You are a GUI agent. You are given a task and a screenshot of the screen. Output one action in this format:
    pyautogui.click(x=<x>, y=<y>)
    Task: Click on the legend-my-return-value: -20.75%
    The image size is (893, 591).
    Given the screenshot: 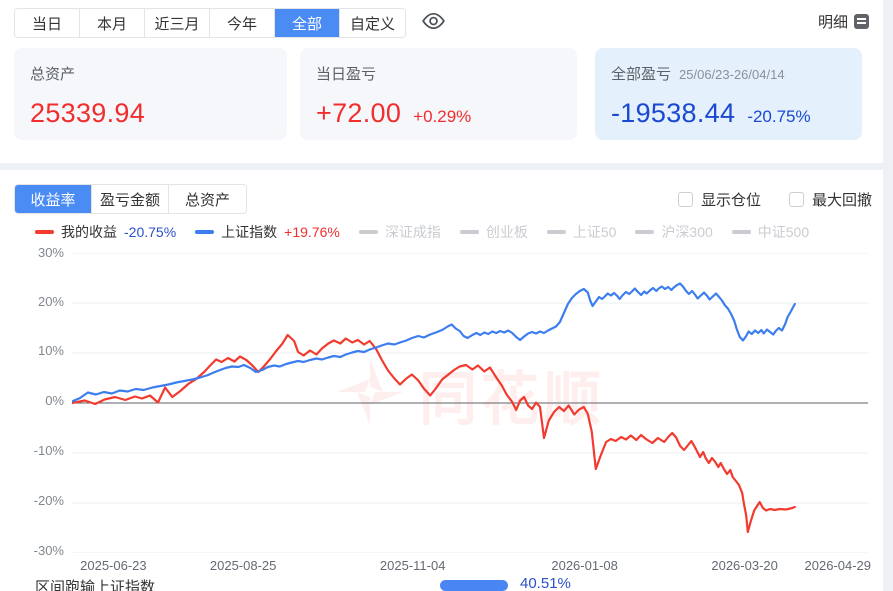 What is the action you would take?
    pyautogui.click(x=150, y=232)
    